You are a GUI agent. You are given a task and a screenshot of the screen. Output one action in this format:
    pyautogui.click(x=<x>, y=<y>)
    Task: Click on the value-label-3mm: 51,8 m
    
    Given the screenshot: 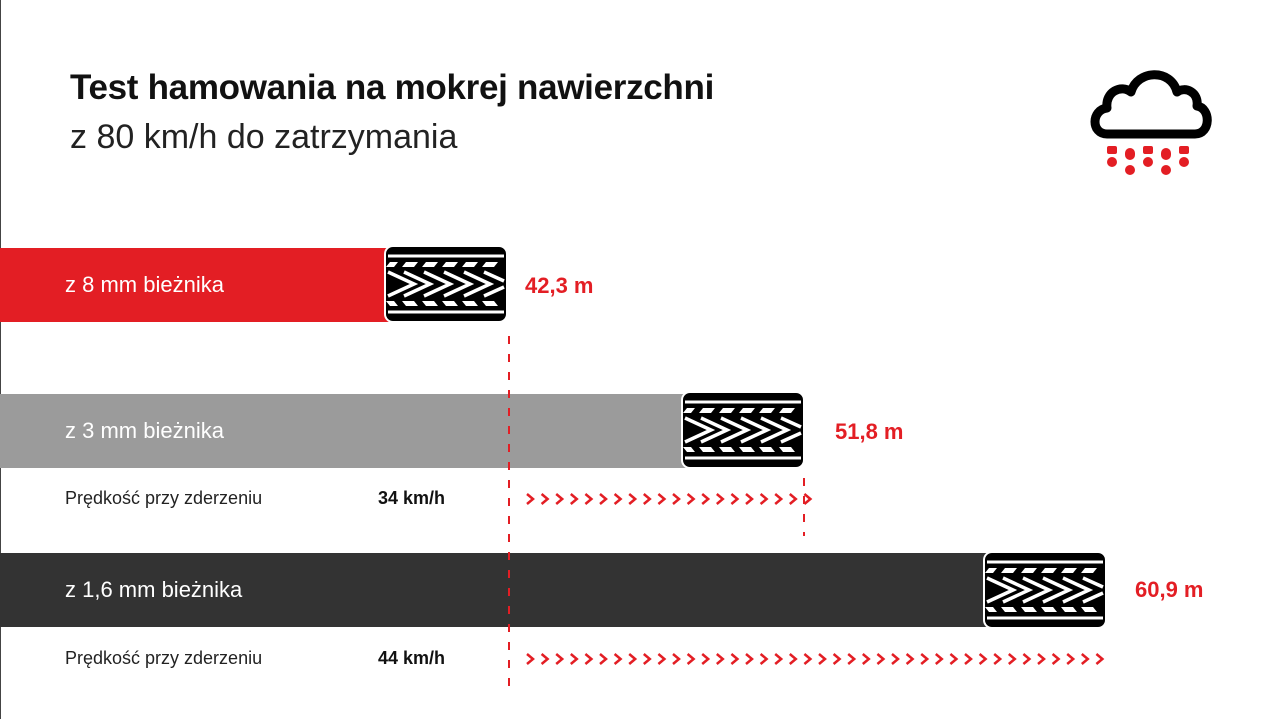 What is the action you would take?
    pyautogui.click(x=869, y=431)
    